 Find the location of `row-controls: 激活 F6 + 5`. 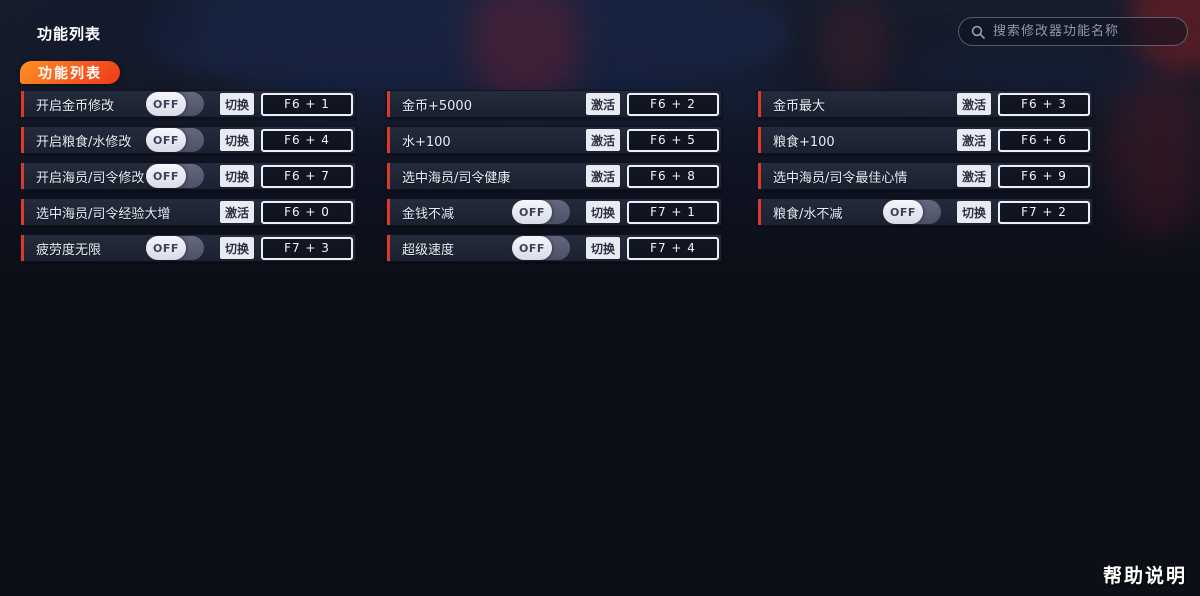

row-controls: 激活 F6 + 5 is located at coordinates (652, 140).